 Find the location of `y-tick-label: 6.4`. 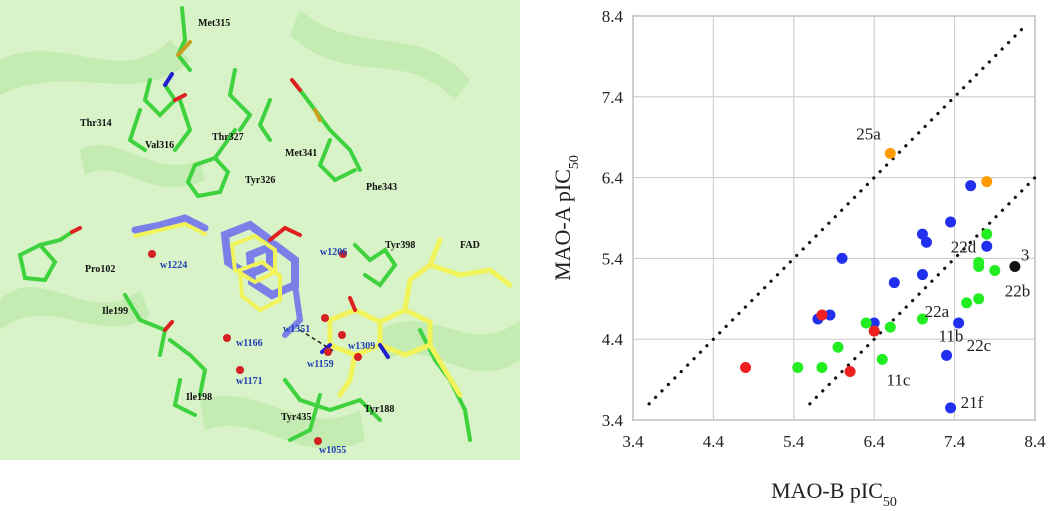

y-tick-label: 6.4 is located at coordinates (613, 178).